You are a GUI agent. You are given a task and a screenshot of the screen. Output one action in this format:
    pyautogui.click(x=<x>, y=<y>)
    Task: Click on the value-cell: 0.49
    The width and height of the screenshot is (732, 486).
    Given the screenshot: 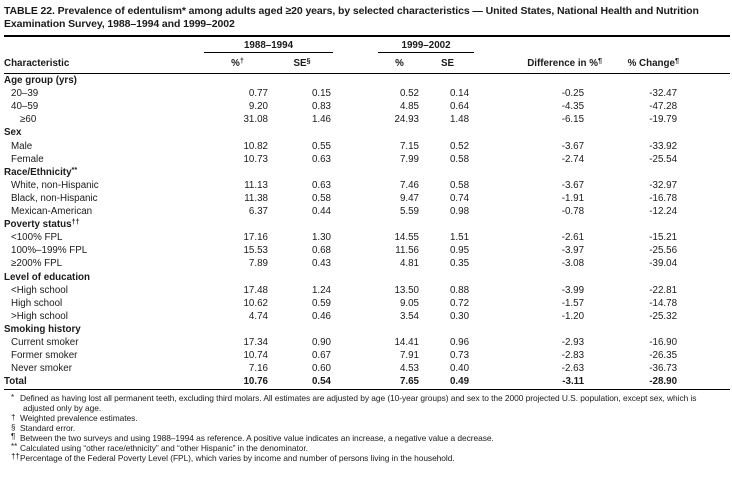 What is the action you would take?
    pyautogui.click(x=448, y=383)
    